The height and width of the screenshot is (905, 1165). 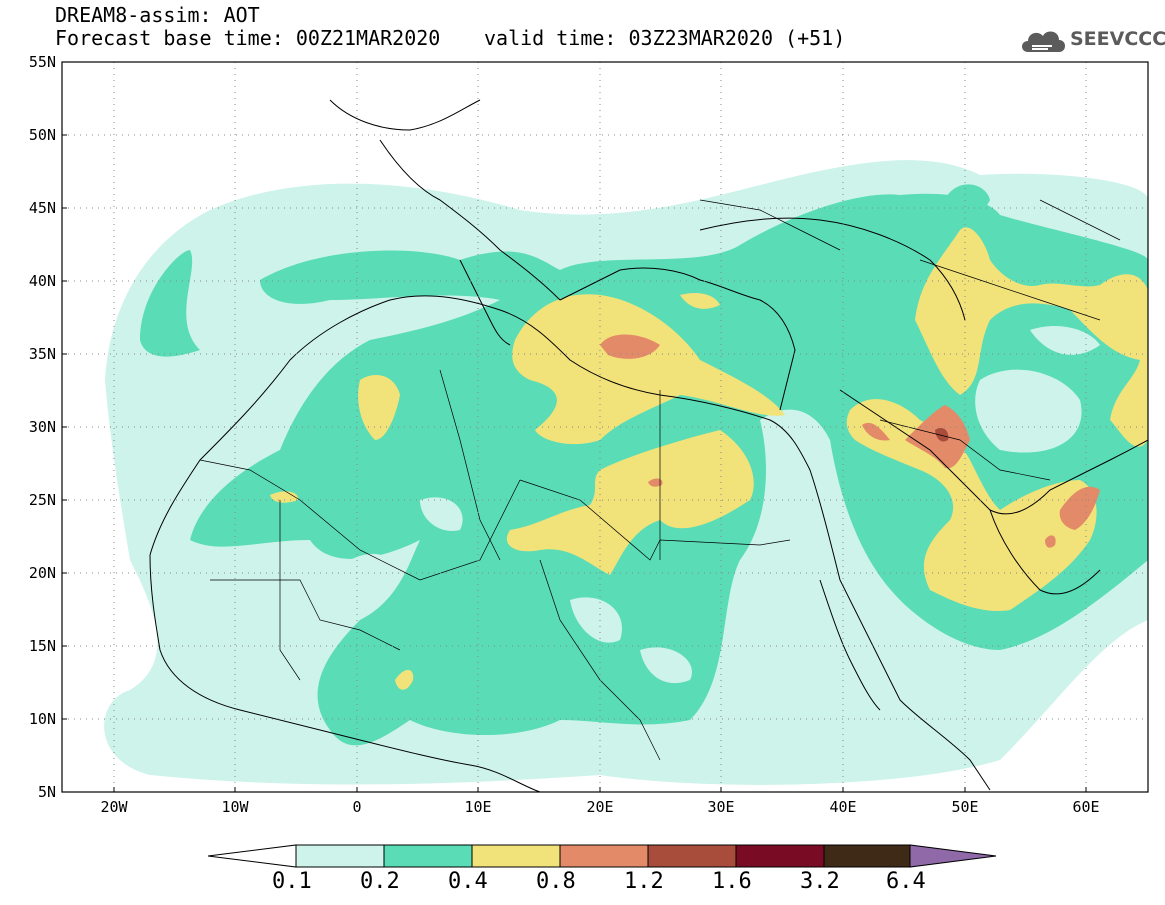 I want to click on colorbar-label: 0.8, so click(x=556, y=881).